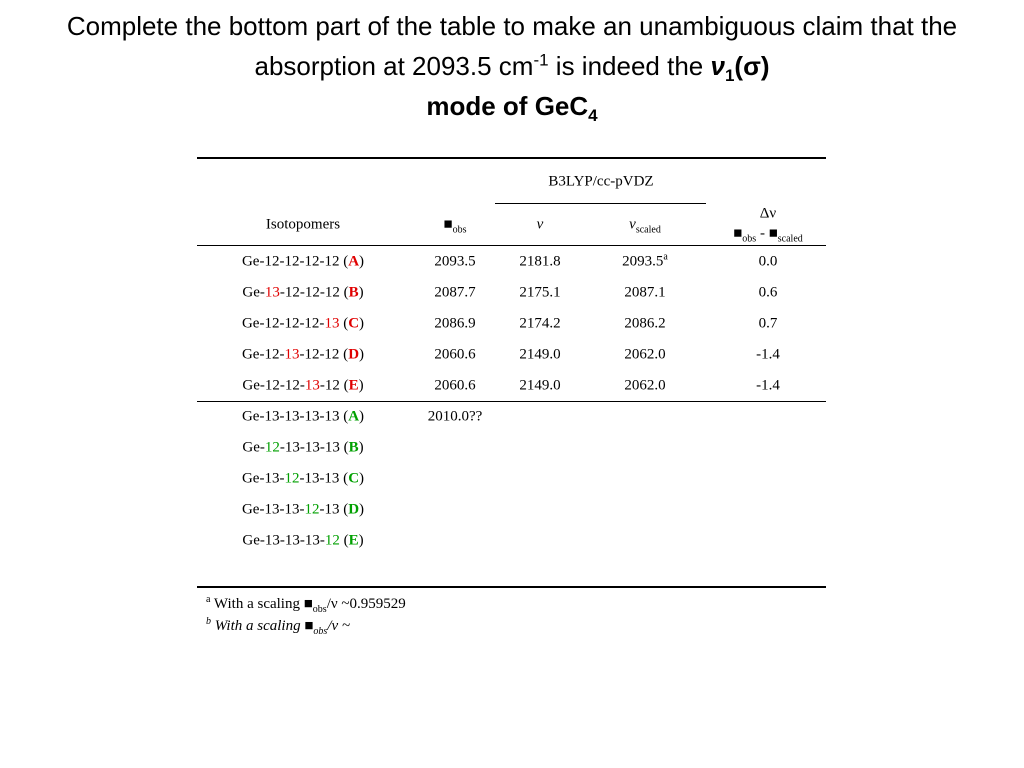 The image size is (1024, 768). Describe the element at coordinates (344, 540) in the screenshot. I see `label-part: (` at that location.